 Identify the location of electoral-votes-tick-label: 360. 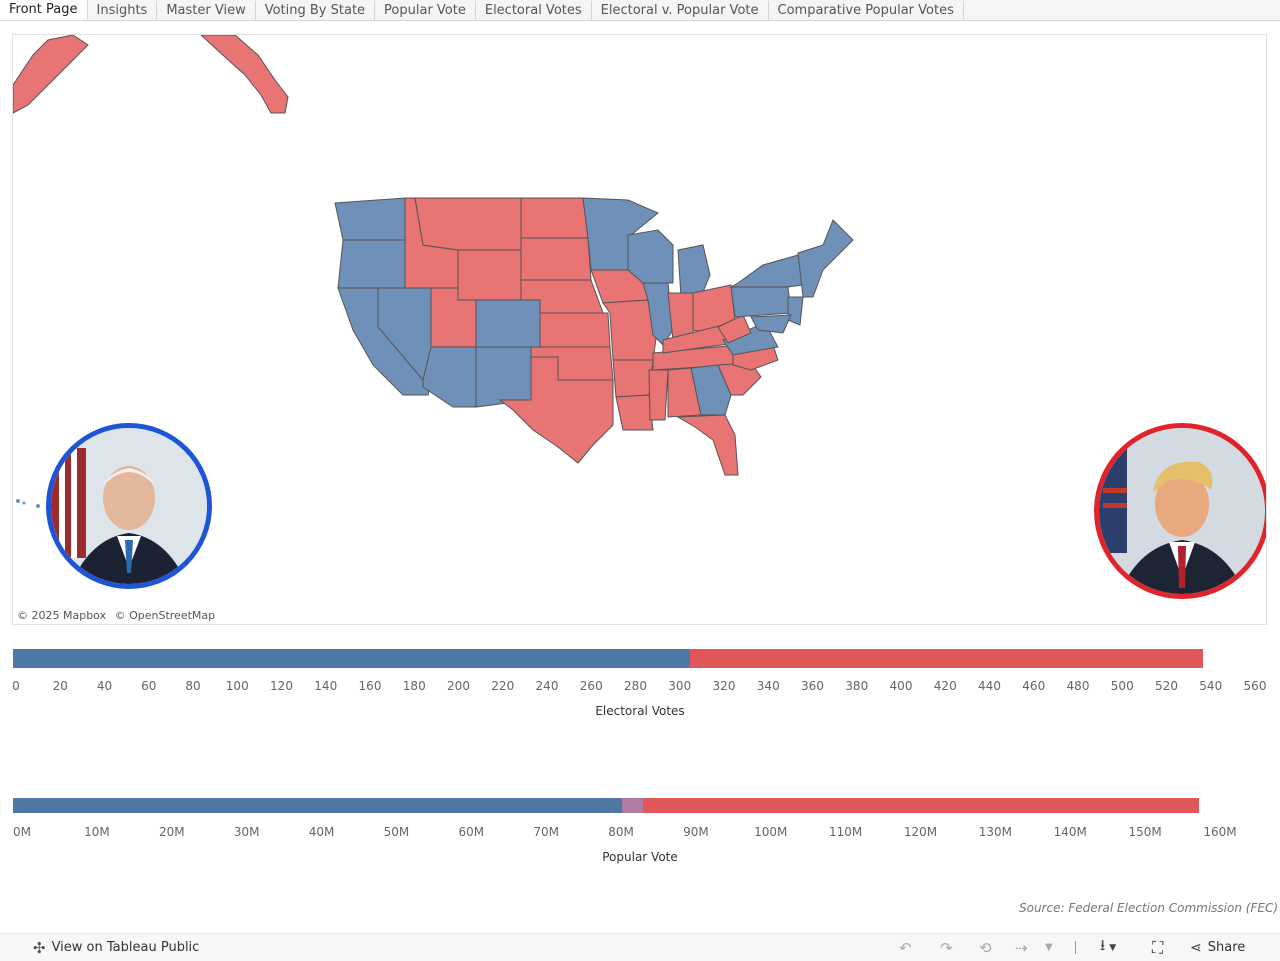
(812, 686).